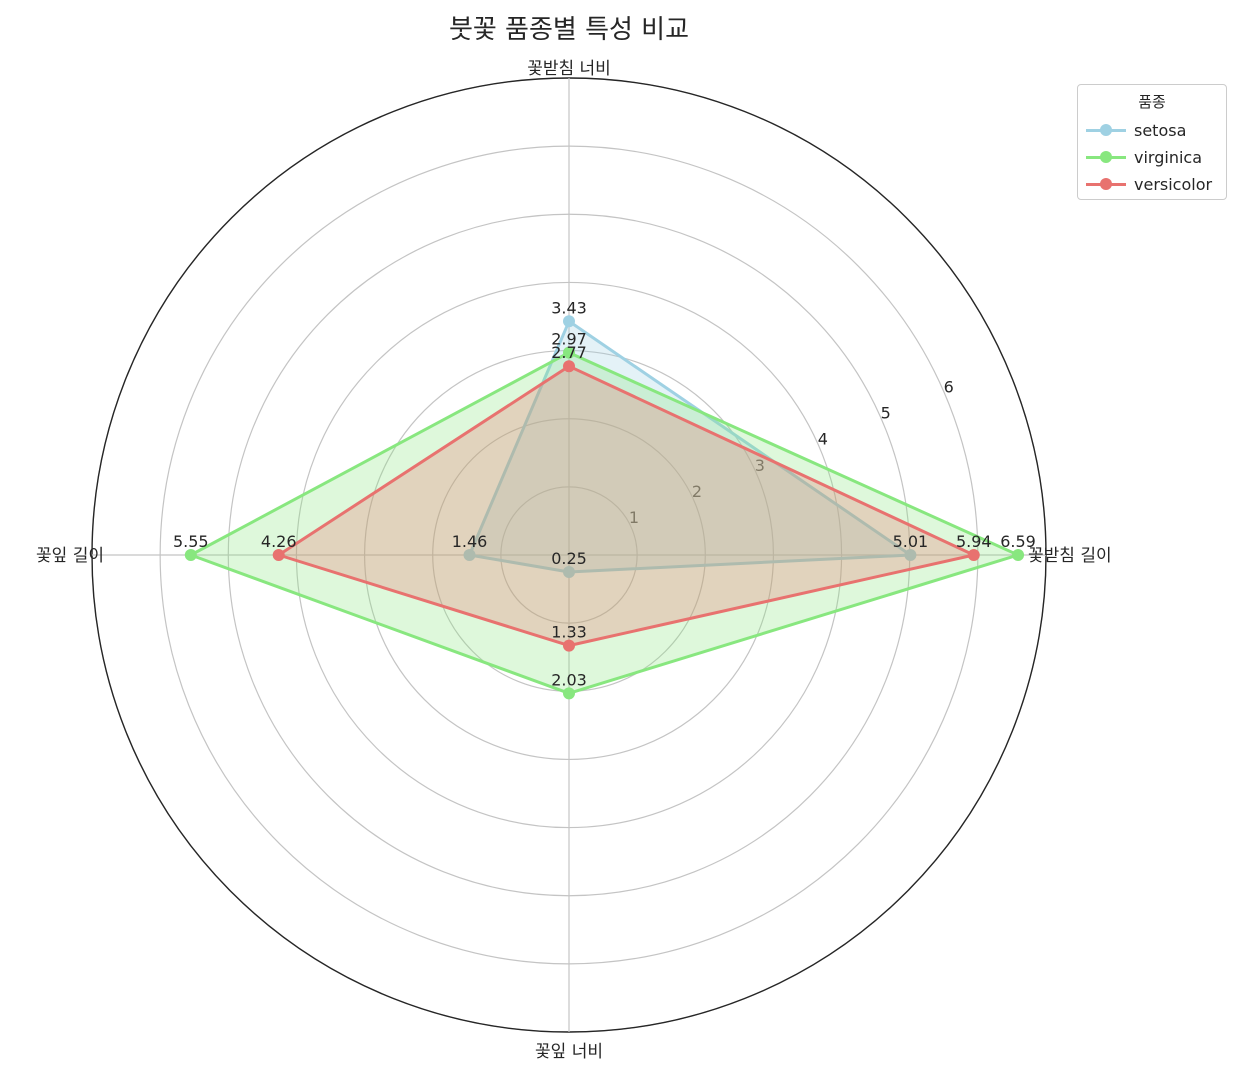 This screenshot has width=1235, height=1080. I want to click on radial-tick-6: 6, so click(949, 387).